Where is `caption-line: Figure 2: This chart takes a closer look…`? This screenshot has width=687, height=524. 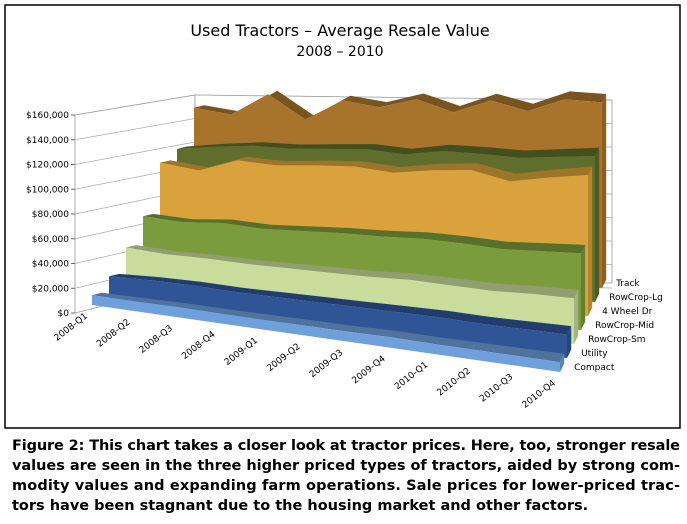
caption-line: Figure 2: This chart takes a closer look… is located at coordinates (346, 446).